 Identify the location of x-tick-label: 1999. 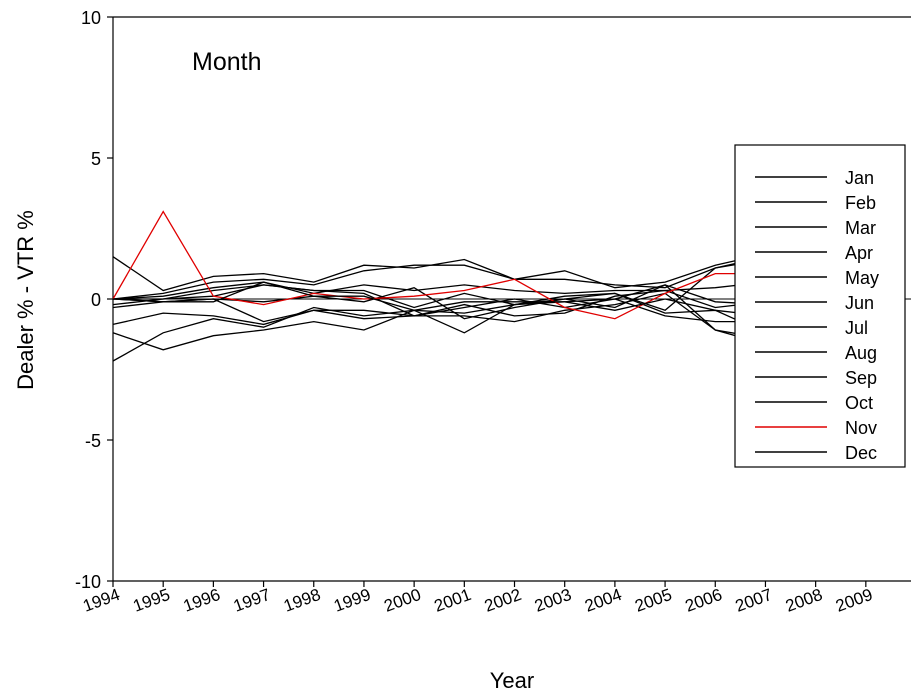
(352, 600).